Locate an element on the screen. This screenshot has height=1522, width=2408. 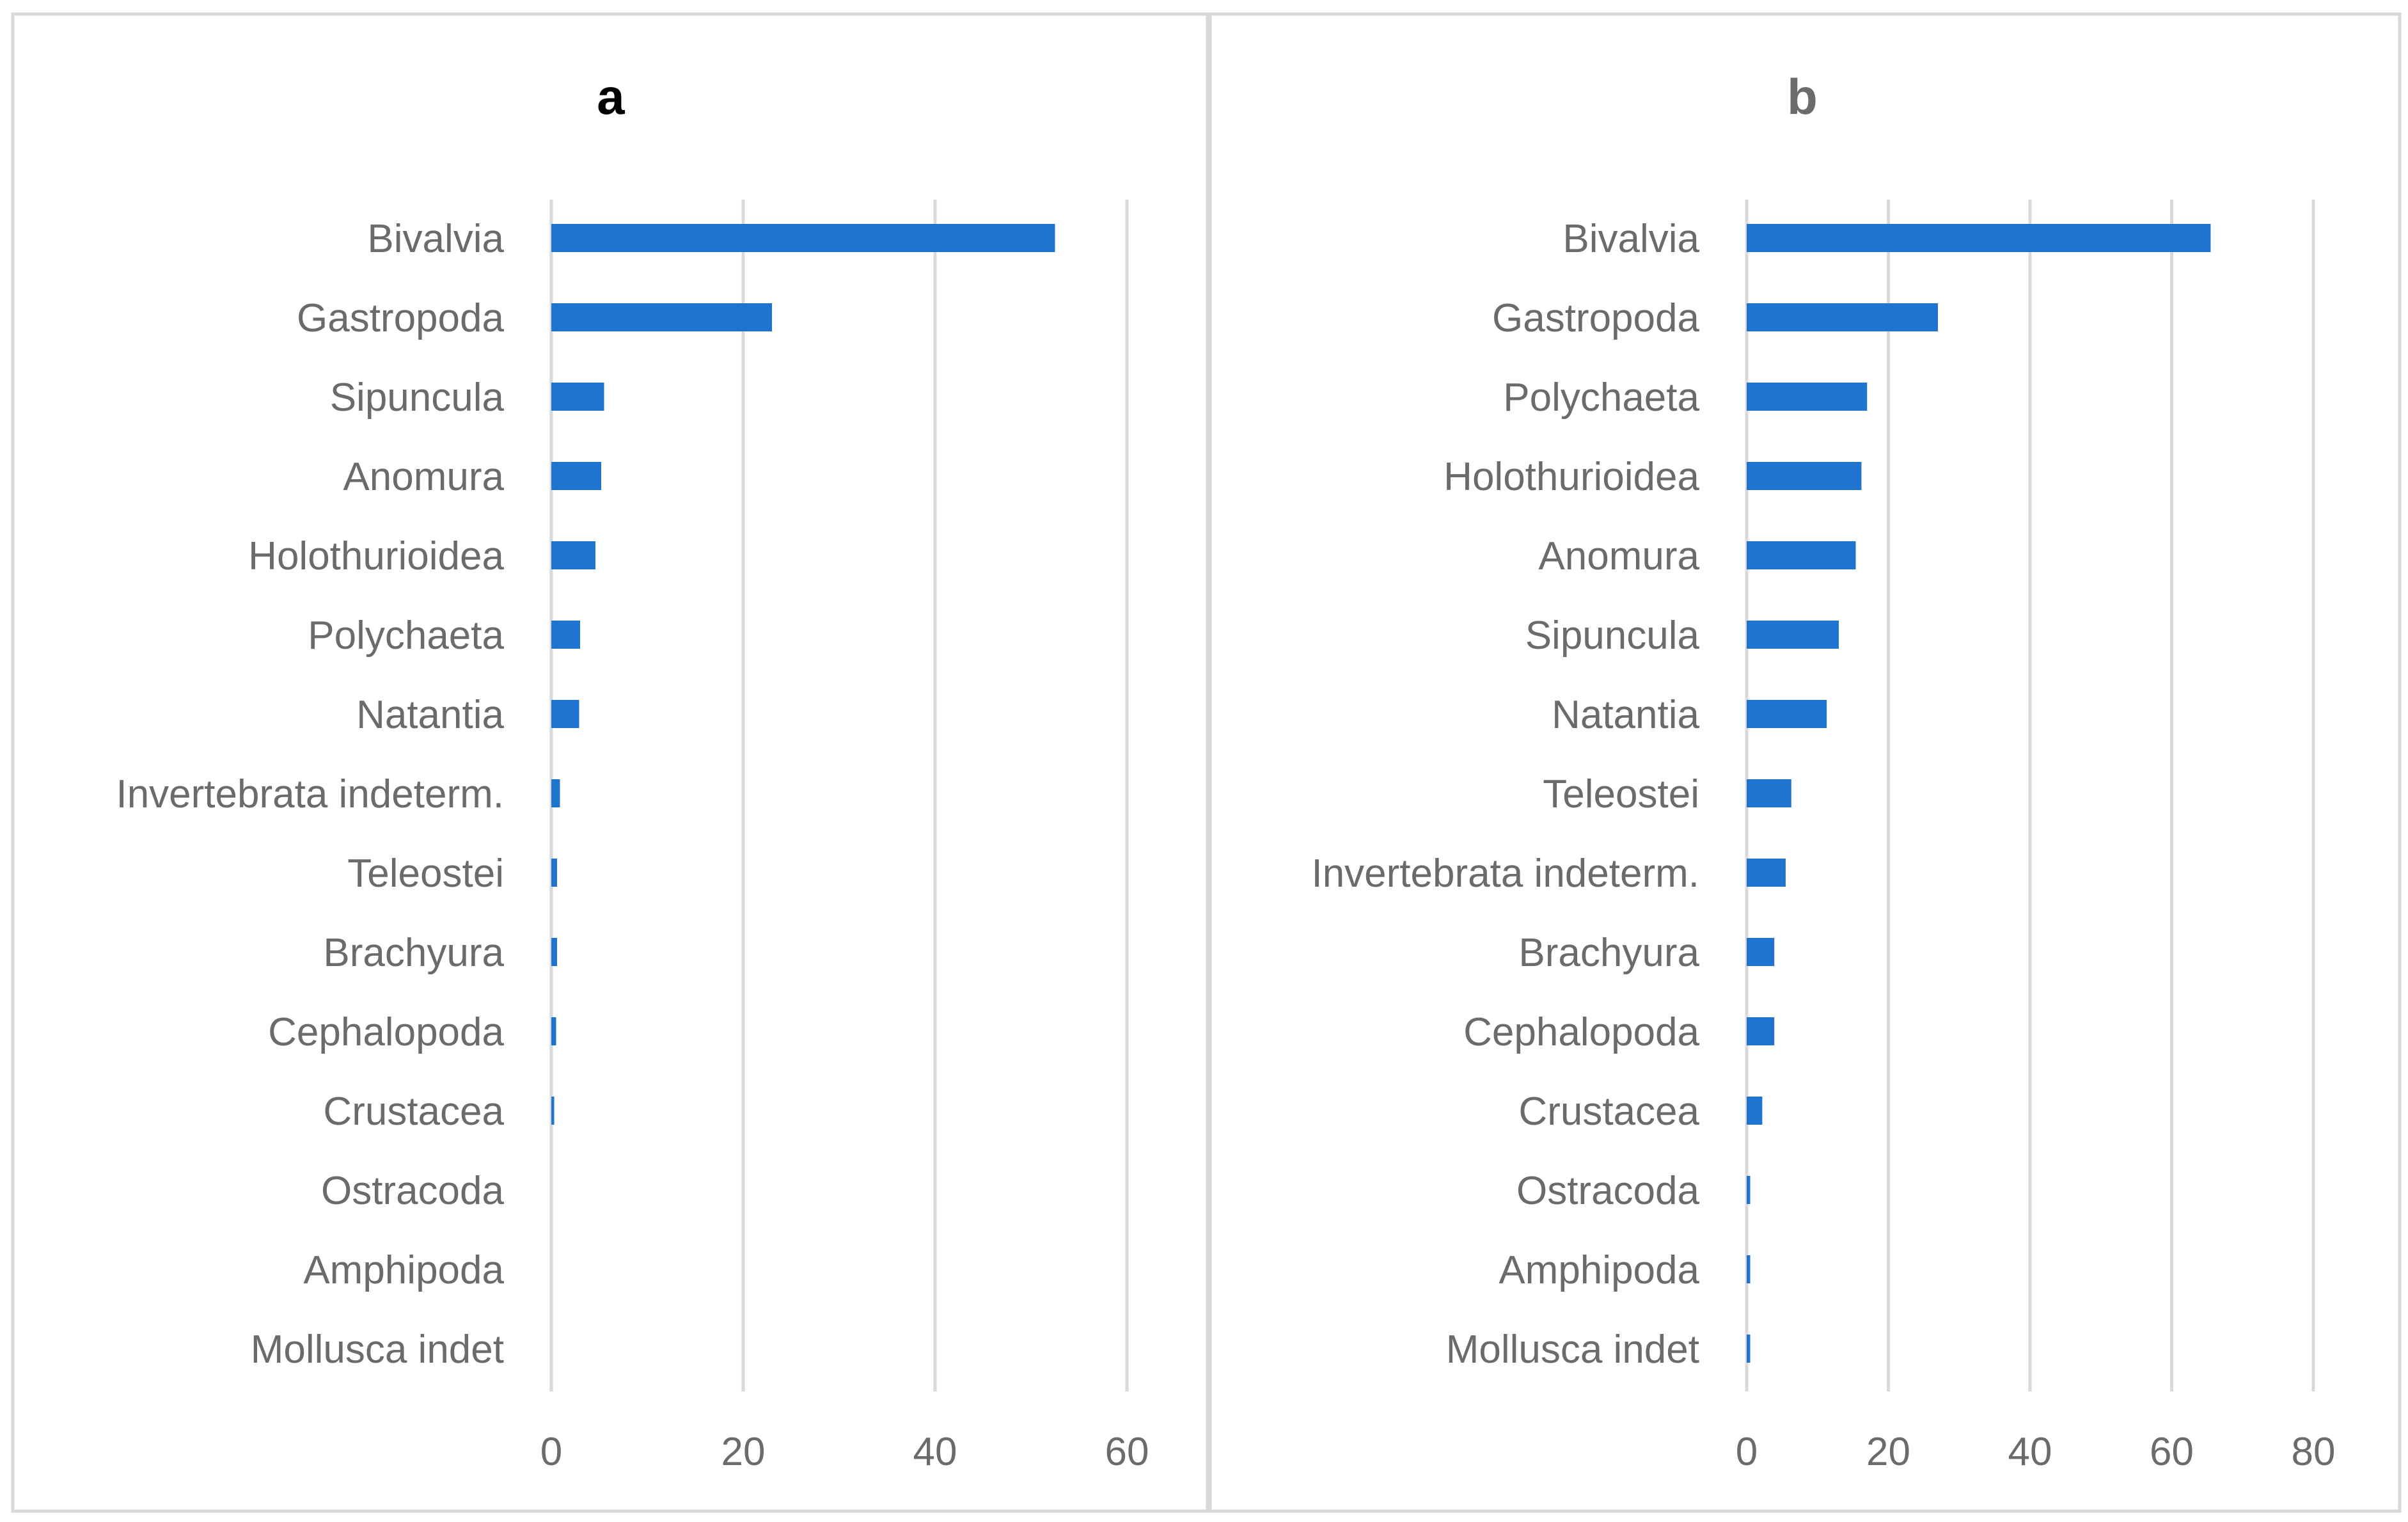
chart-b-category-label: Teleostei is located at coordinates (1621, 794).